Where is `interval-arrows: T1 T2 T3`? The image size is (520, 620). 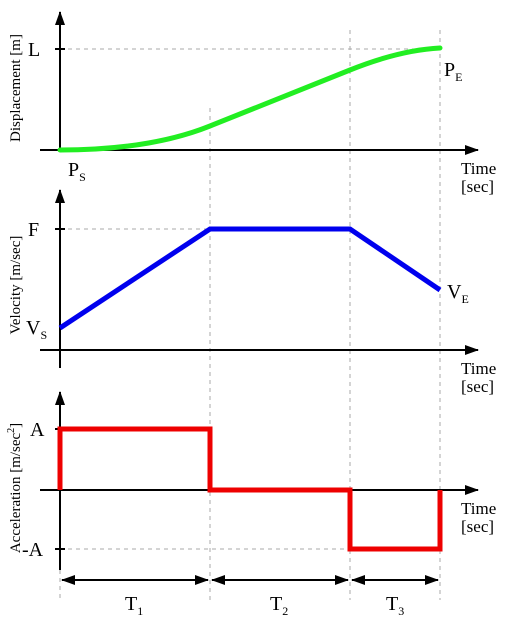
interval-arrows: T1 T2 T3 is located at coordinates (250, 596).